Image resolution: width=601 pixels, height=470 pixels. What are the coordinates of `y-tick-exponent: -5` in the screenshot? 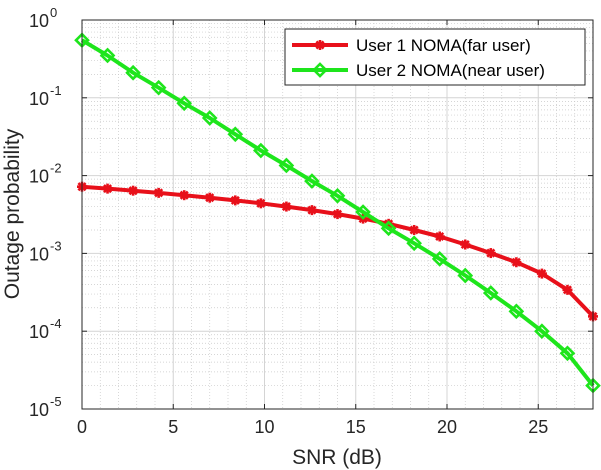 It's located at (56, 401).